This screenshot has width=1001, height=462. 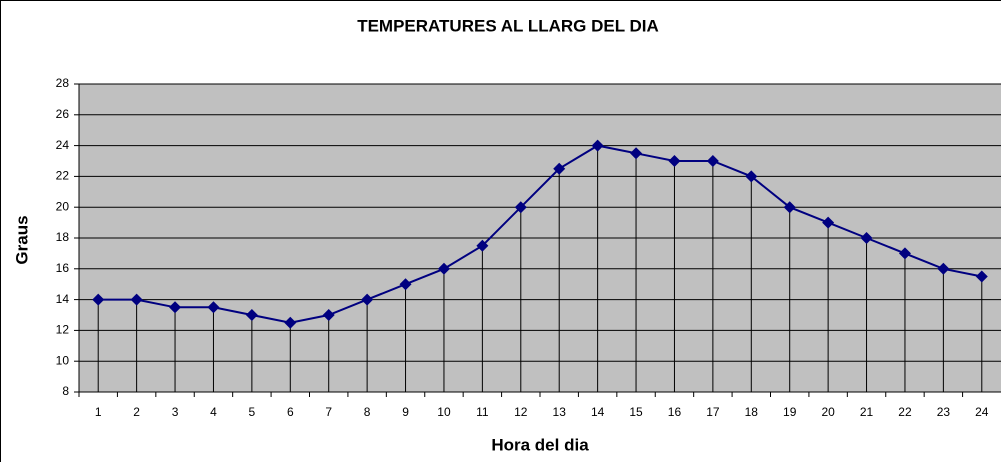 What do you see at coordinates (290, 412) in the screenshot?
I see `x-tick-label: 6` at bounding box center [290, 412].